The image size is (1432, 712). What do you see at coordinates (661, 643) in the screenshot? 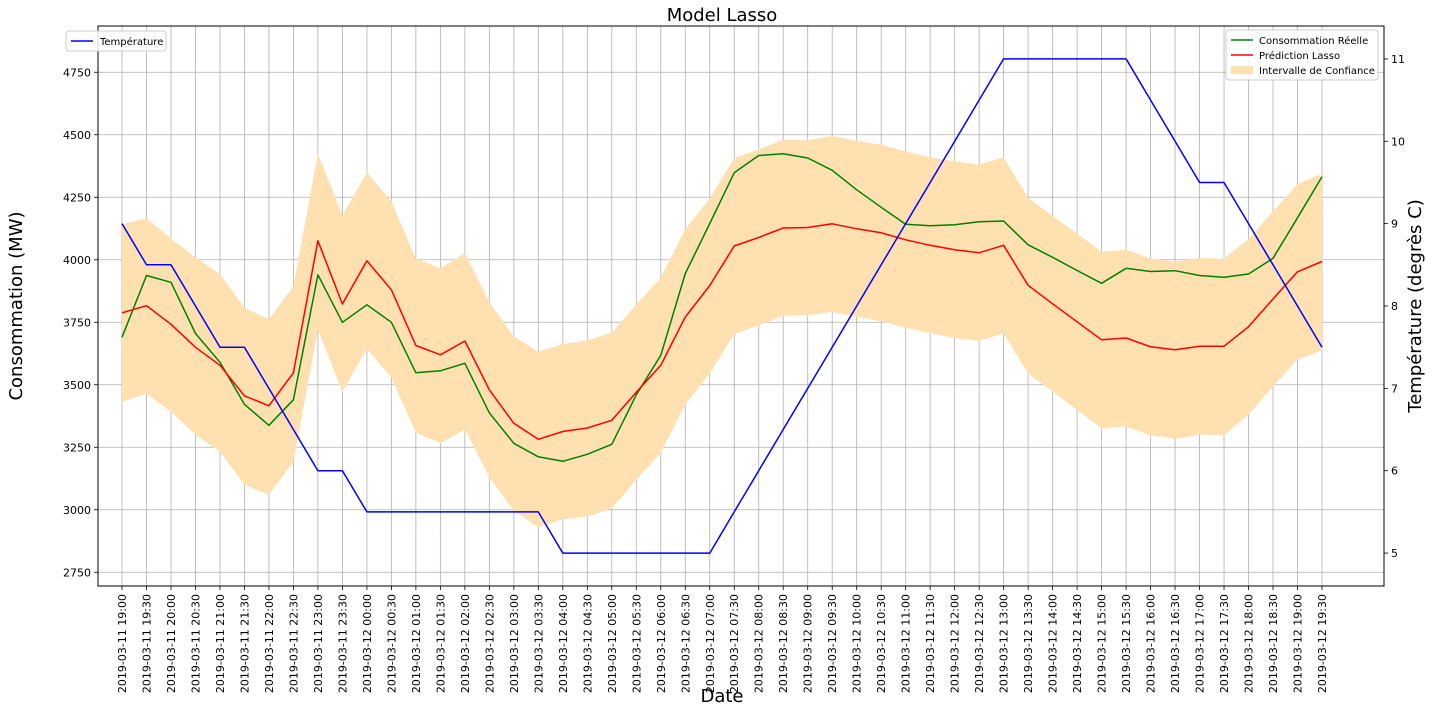
I see `x-tick-label: 2019-03-12 06:00` at bounding box center [661, 643].